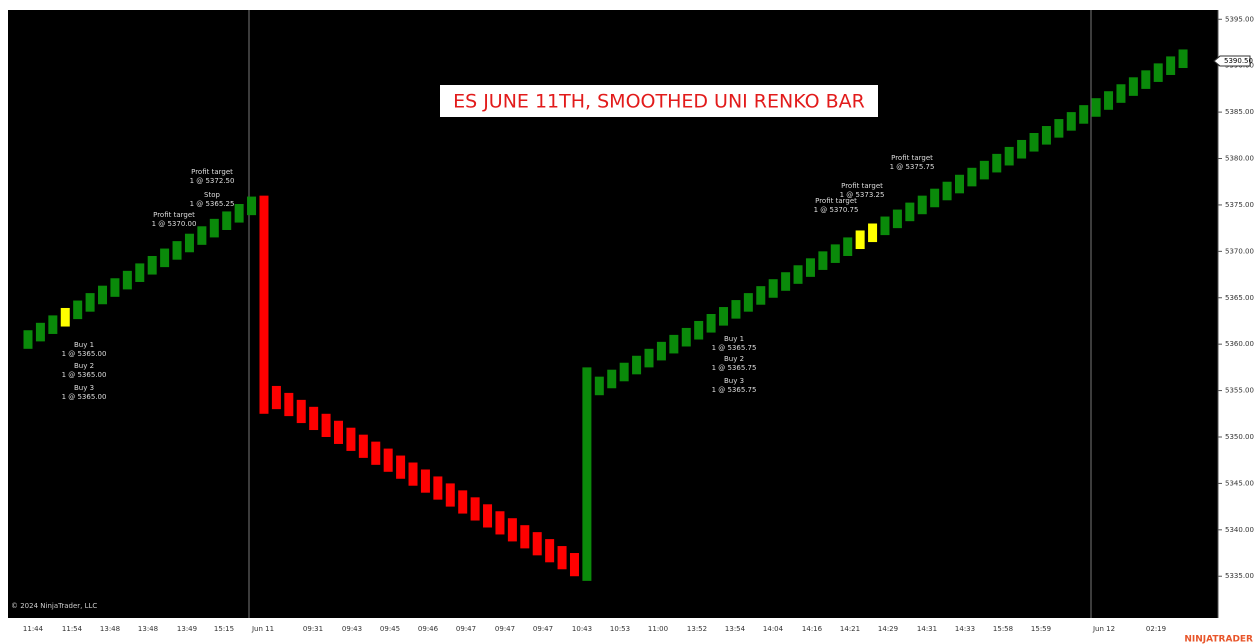  What do you see at coordinates (620, 629) in the screenshot?
I see `x-tick-label: 10:53` at bounding box center [620, 629].